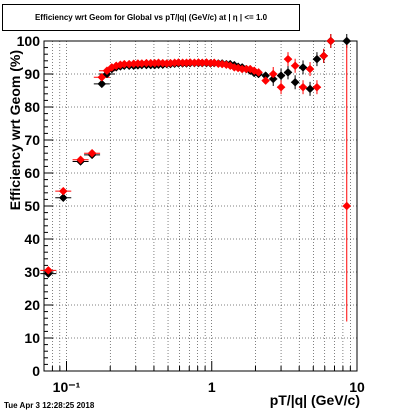  What do you see at coordinates (32, 239) in the screenshot?
I see `y-tick-label: 40` at bounding box center [32, 239].